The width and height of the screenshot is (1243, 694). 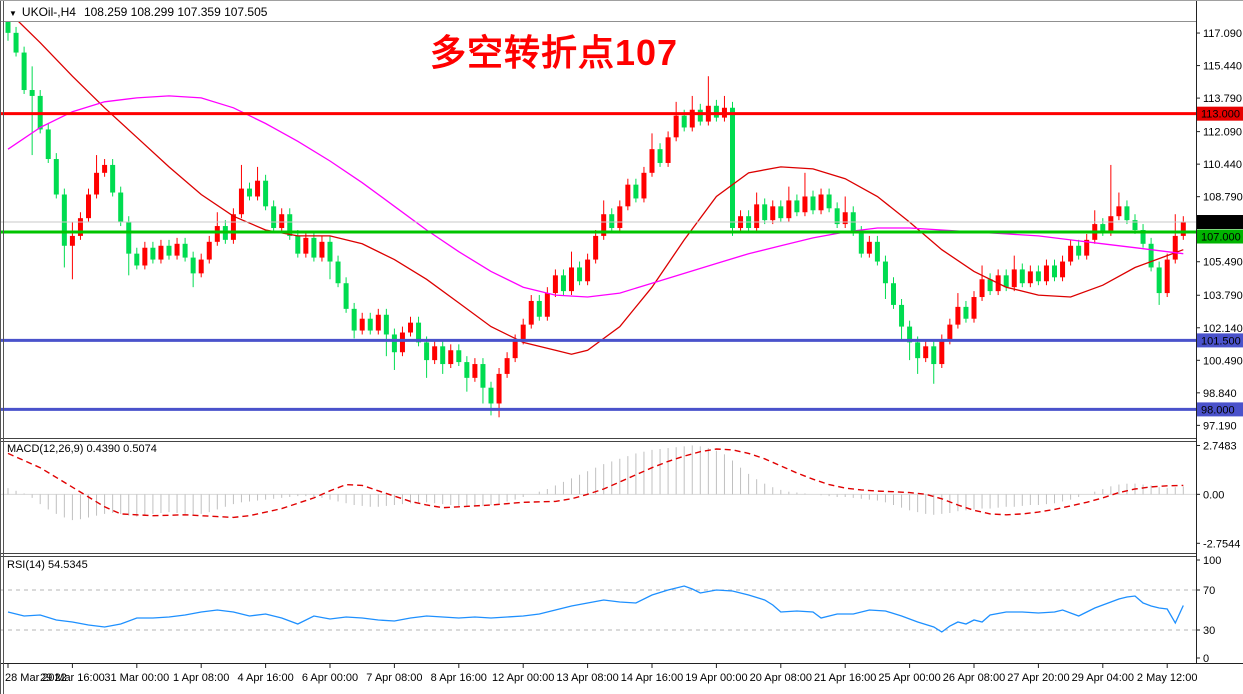 I want to click on macd-signal-line, so click(x=595, y=483).